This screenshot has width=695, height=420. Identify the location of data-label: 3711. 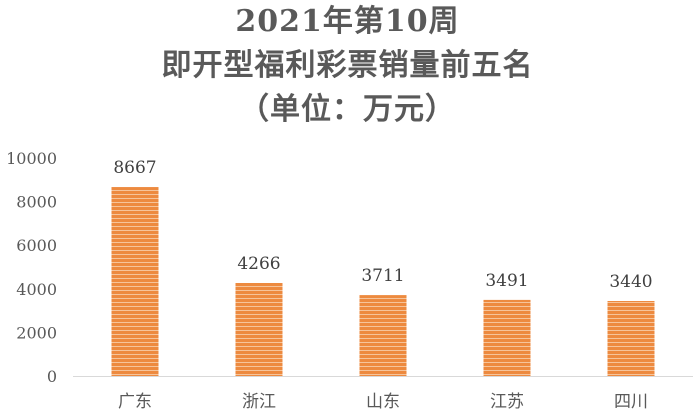
(382, 276).